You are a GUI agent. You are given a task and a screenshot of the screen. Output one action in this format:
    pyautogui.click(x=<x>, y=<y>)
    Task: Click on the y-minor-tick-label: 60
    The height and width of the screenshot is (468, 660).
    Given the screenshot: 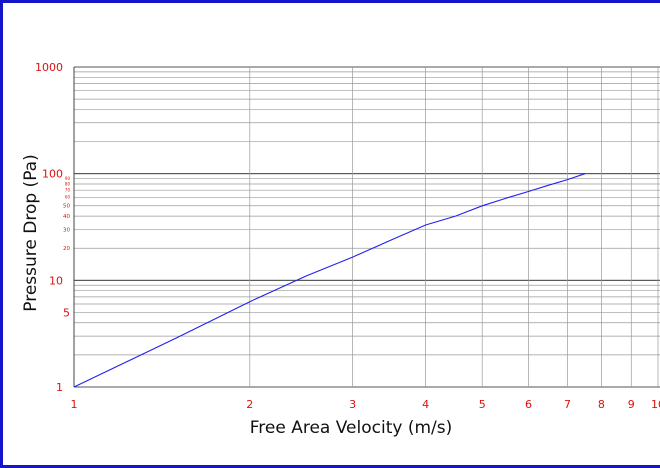 What is the action you would take?
    pyautogui.click(x=68, y=197)
    